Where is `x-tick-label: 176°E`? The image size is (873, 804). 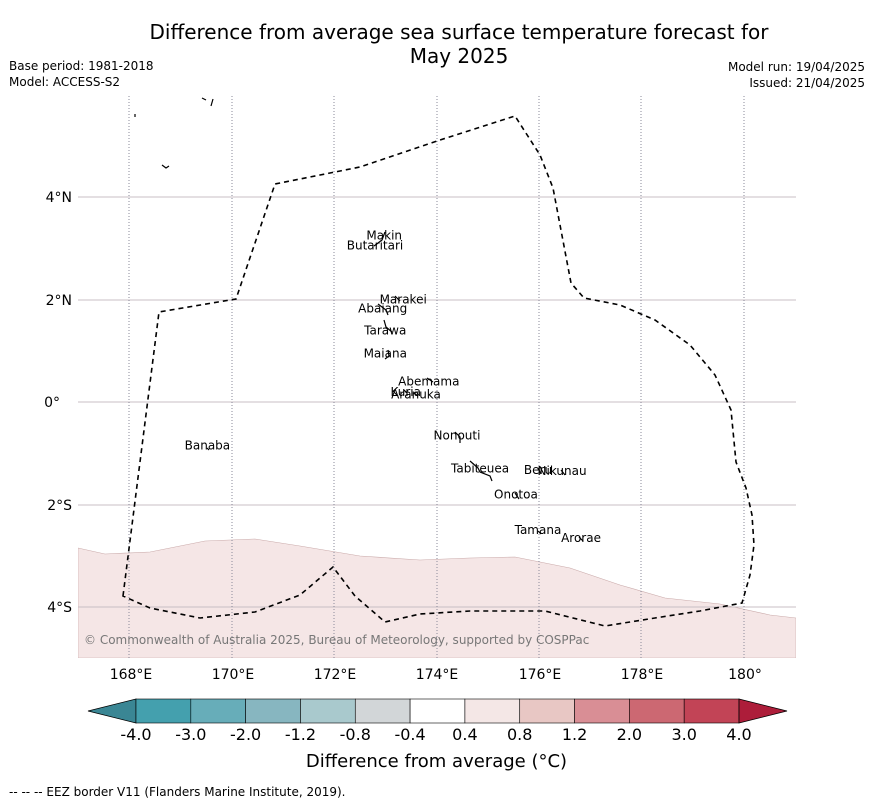
x-tick-label: 176°E is located at coordinates (540, 675).